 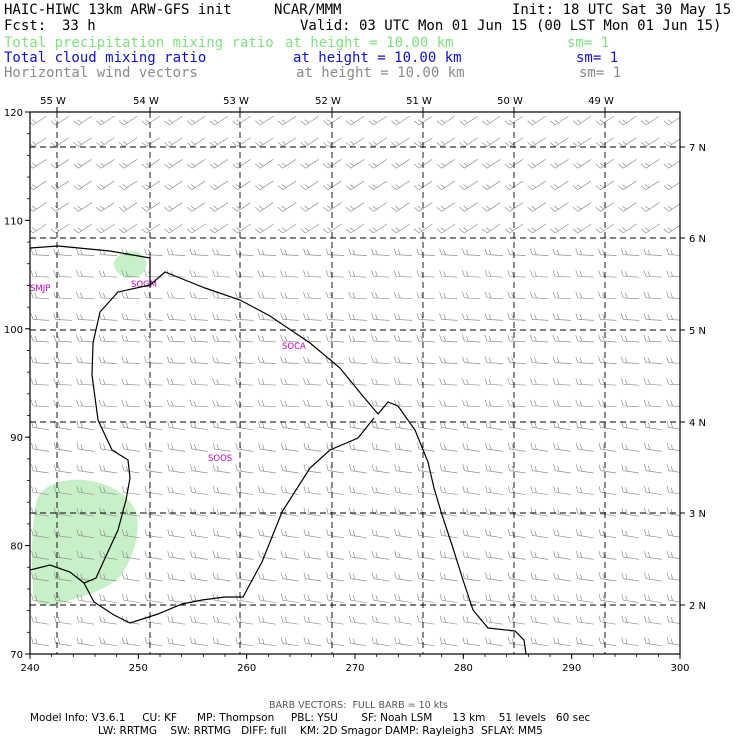 What do you see at coordinates (358, 705) in the screenshot?
I see `barb-legend-note: BARB VECTORS: FULL BARB = 10 kts` at bounding box center [358, 705].